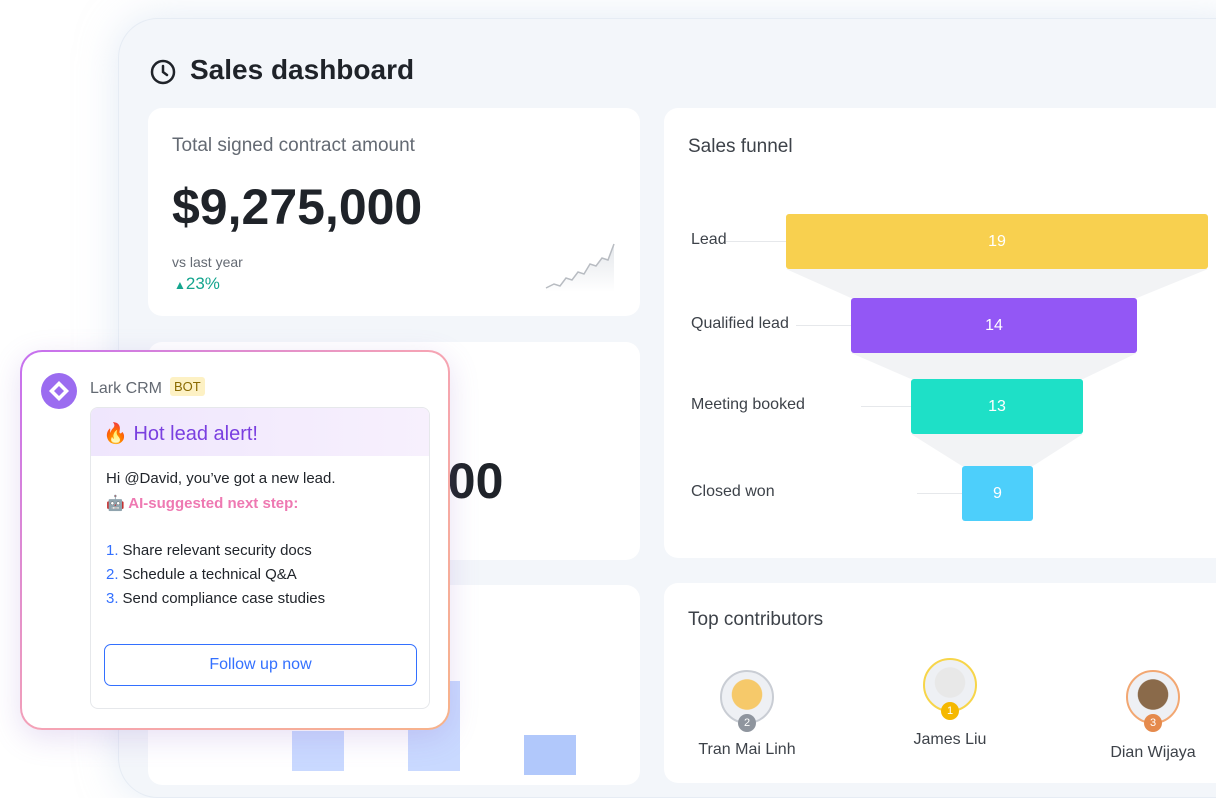 The image size is (1216, 798). Describe the element at coordinates (207, 262) in the screenshot. I see `comparison-label: vs last year` at that location.